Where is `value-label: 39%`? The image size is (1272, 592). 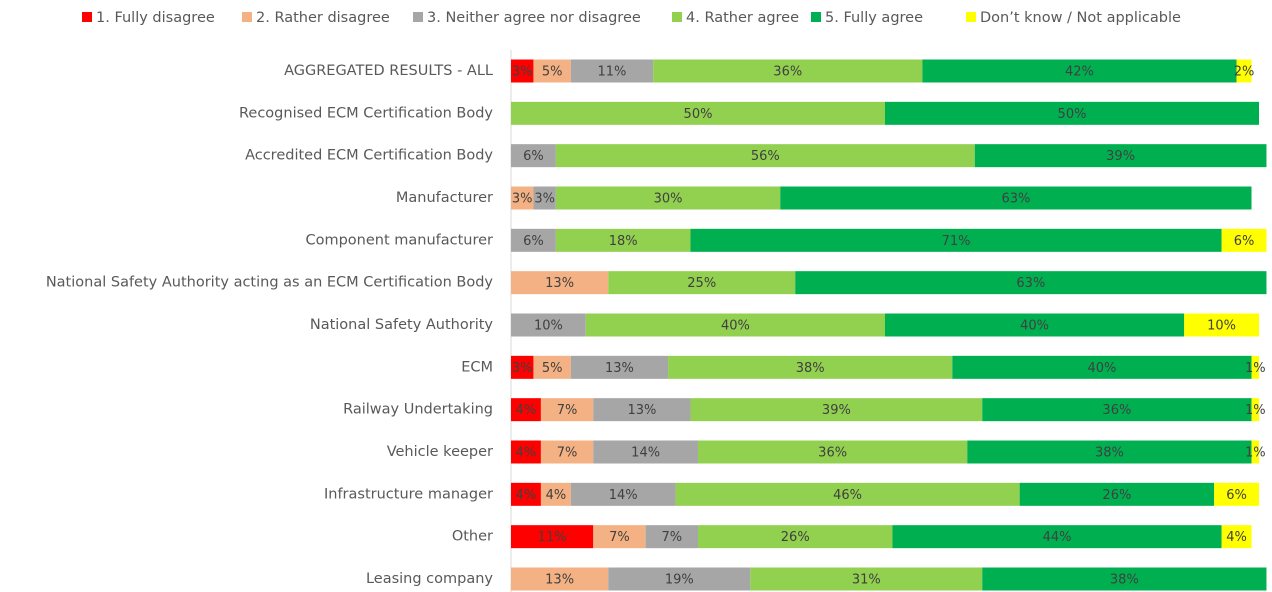
value-label: 39% is located at coordinates (836, 410).